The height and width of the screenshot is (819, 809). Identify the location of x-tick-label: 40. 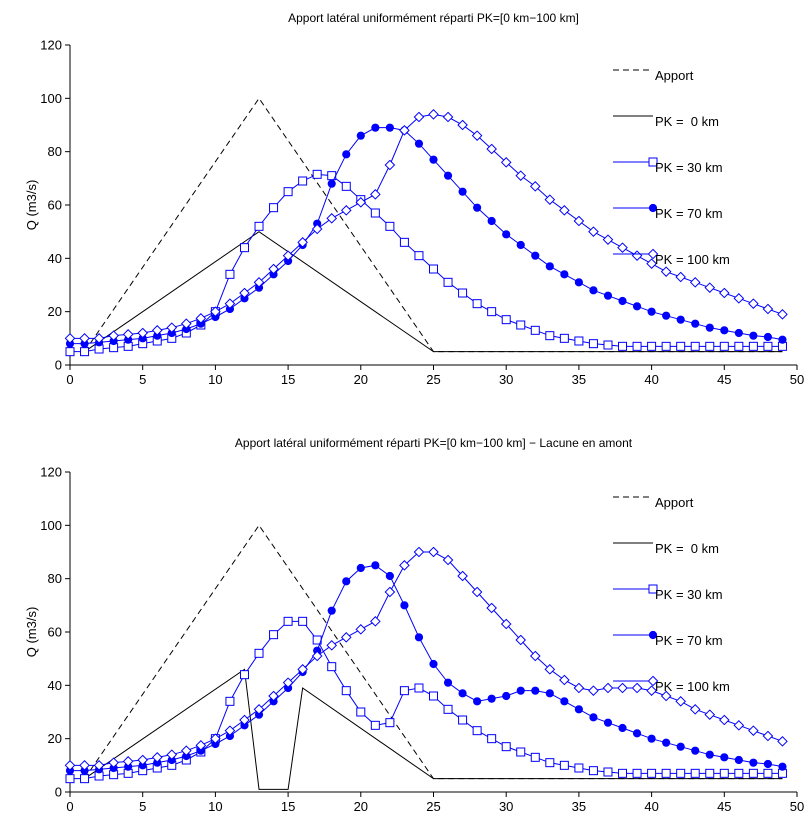
(651, 379).